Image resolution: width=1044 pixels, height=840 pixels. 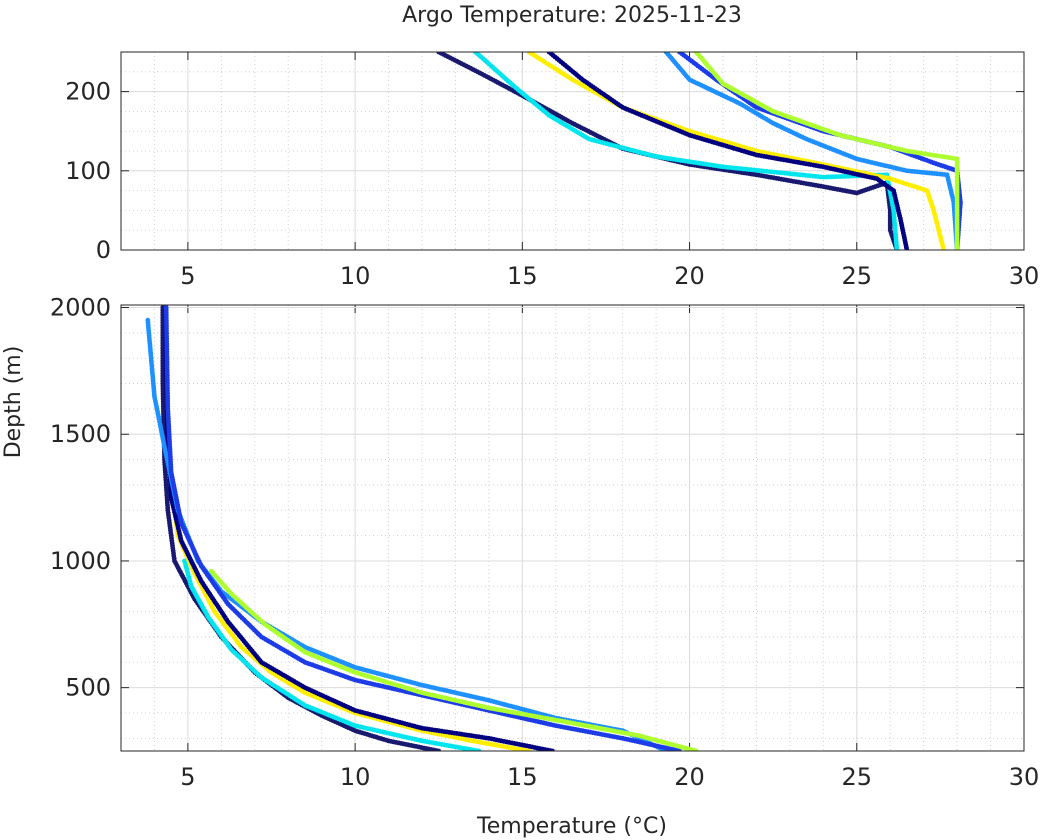 I want to click on y-tick-label: 1500, so click(x=80, y=434).